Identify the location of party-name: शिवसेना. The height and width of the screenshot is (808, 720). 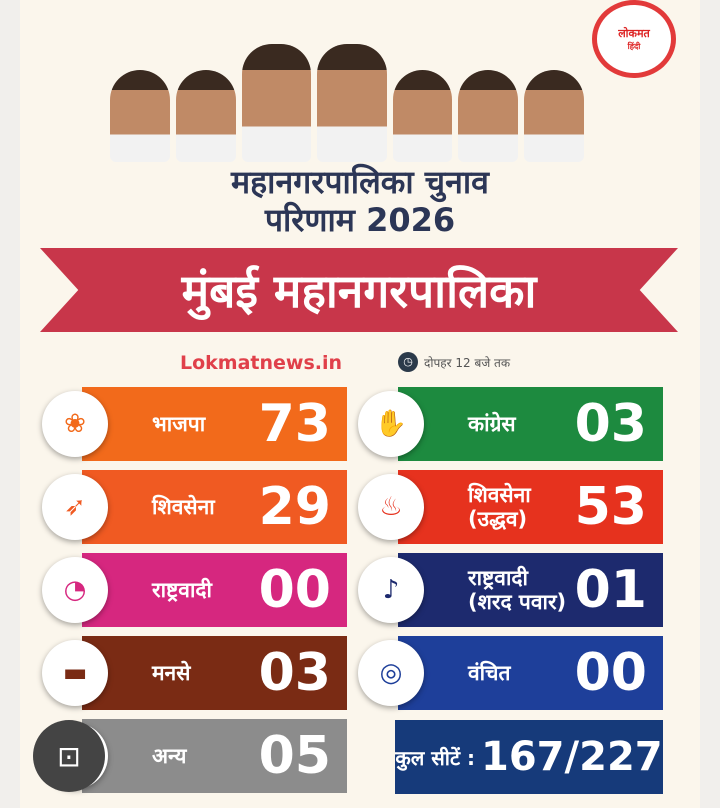
(183, 506).